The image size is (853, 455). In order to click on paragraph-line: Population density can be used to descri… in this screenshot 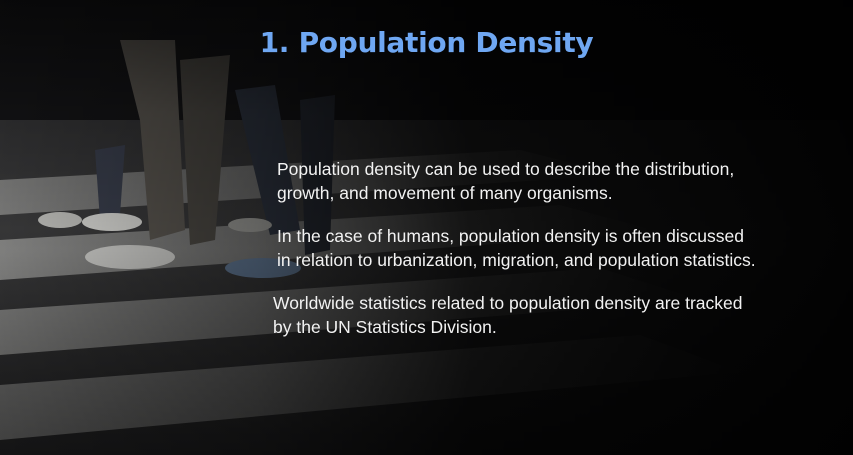, I will do `click(506, 169)`.